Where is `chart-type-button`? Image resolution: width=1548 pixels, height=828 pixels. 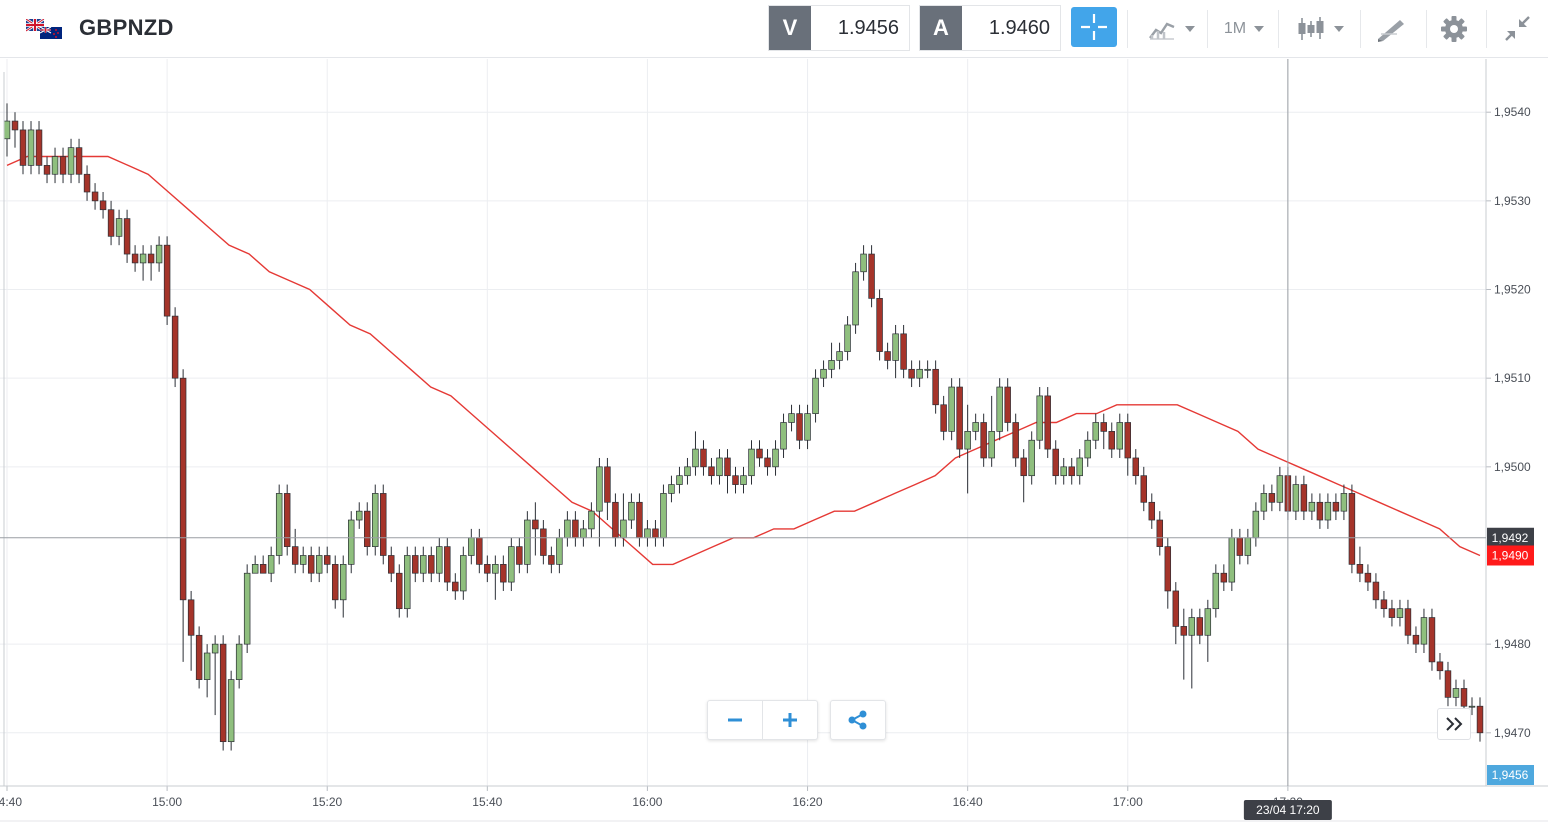 chart-type-button is located at coordinates (1171, 29).